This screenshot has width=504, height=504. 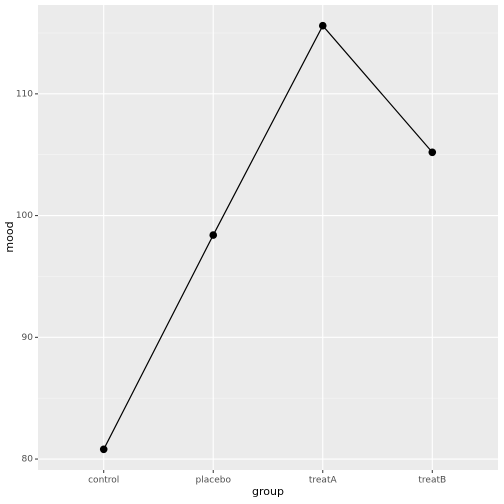 I want to click on x-axis-title: group, so click(x=268, y=491).